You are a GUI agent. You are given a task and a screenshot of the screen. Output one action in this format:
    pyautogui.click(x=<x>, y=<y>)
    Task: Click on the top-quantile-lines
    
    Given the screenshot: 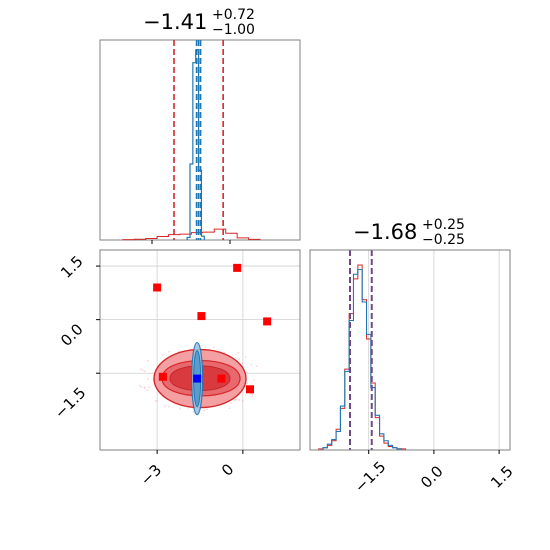 What is the action you would take?
    pyautogui.click(x=198, y=140)
    